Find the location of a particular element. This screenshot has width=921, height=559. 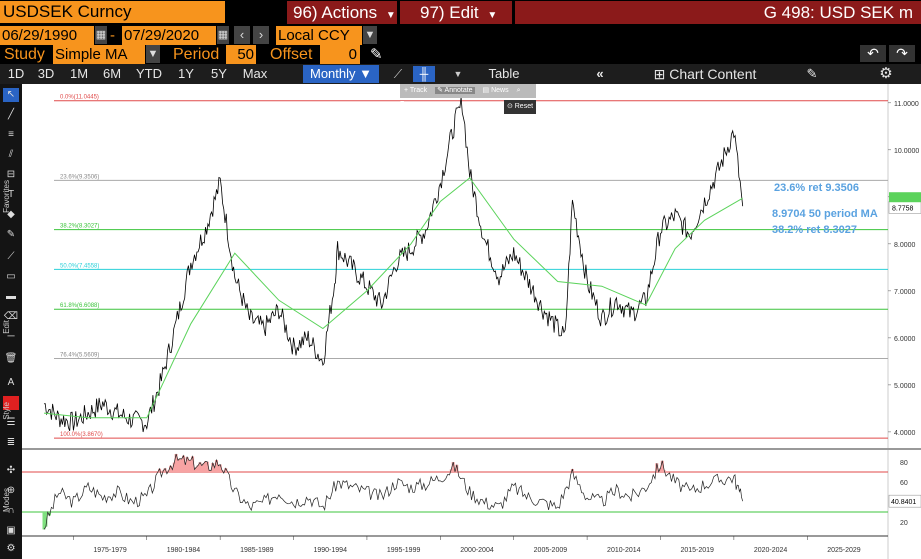

rsi-tick-label: 60 is located at coordinates (904, 483).